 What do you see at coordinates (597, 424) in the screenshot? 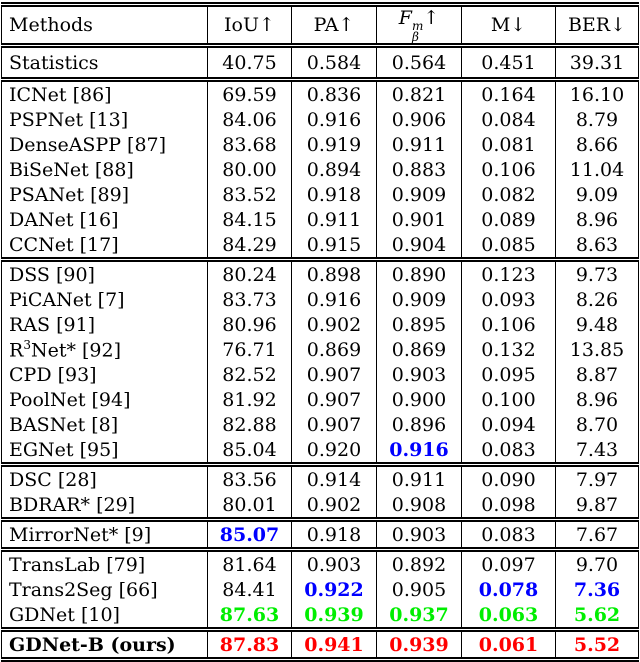
I see `metric-value: 8.70` at bounding box center [597, 424].